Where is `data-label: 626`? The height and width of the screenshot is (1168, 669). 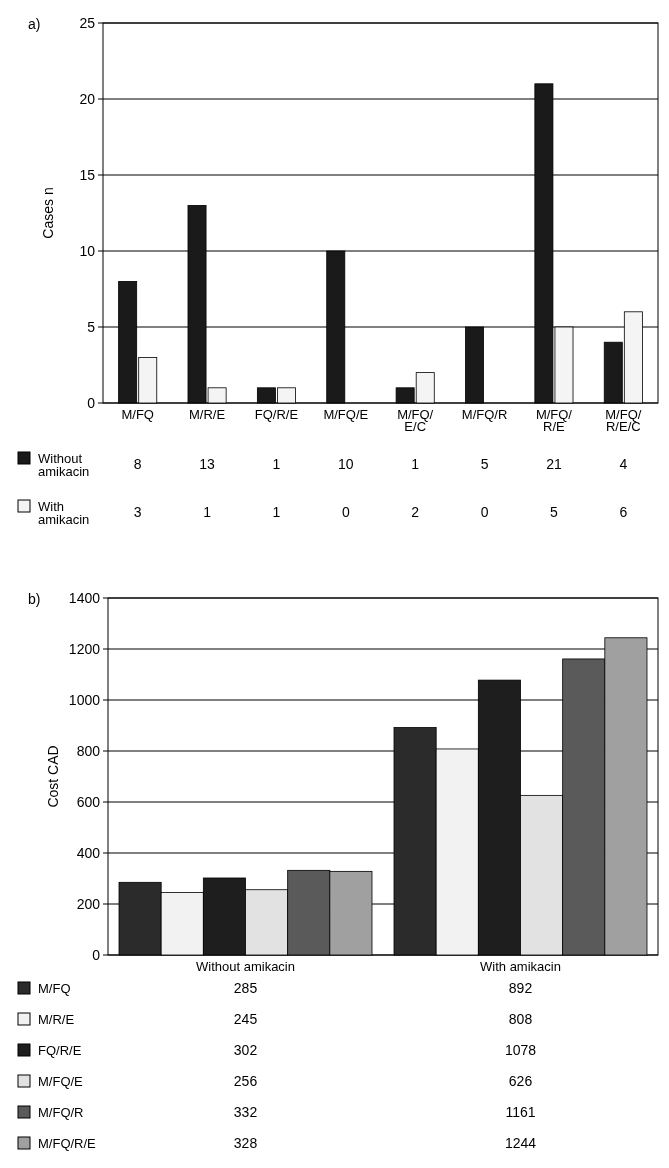
data-label: 626 is located at coordinates (520, 1081).